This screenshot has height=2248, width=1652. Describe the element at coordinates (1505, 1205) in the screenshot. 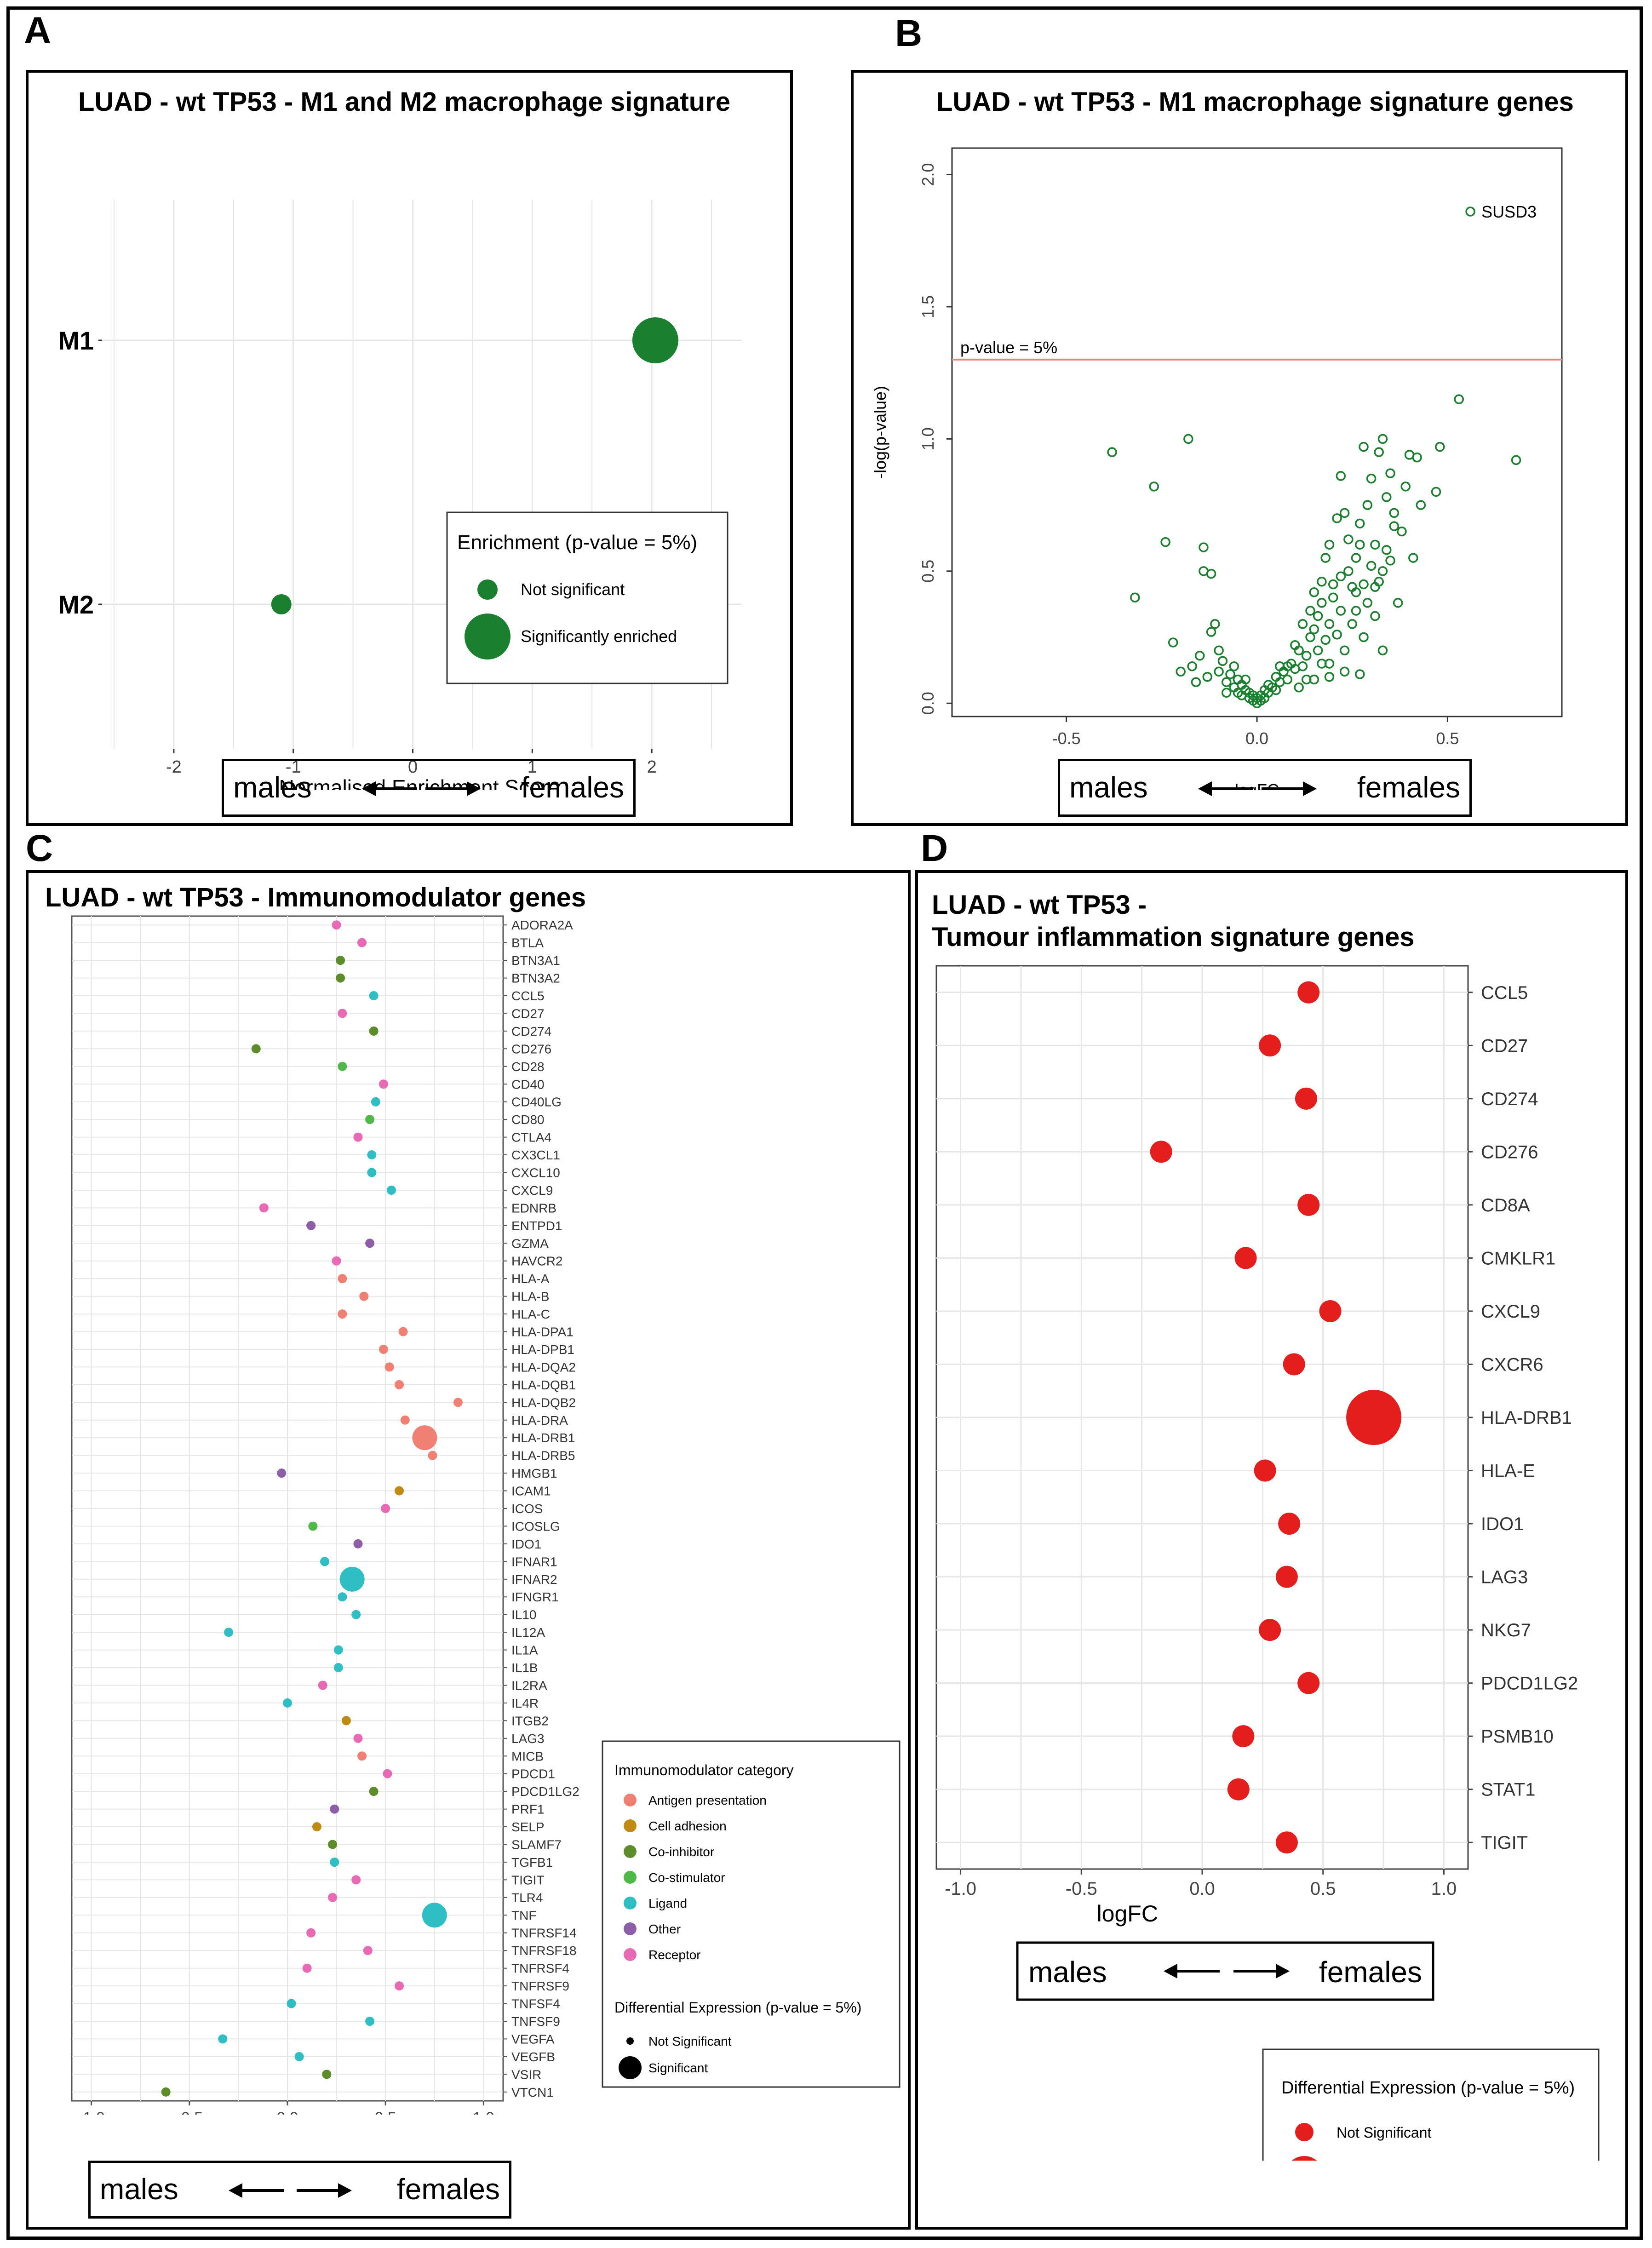

I see `gene-label: CD8A` at that location.